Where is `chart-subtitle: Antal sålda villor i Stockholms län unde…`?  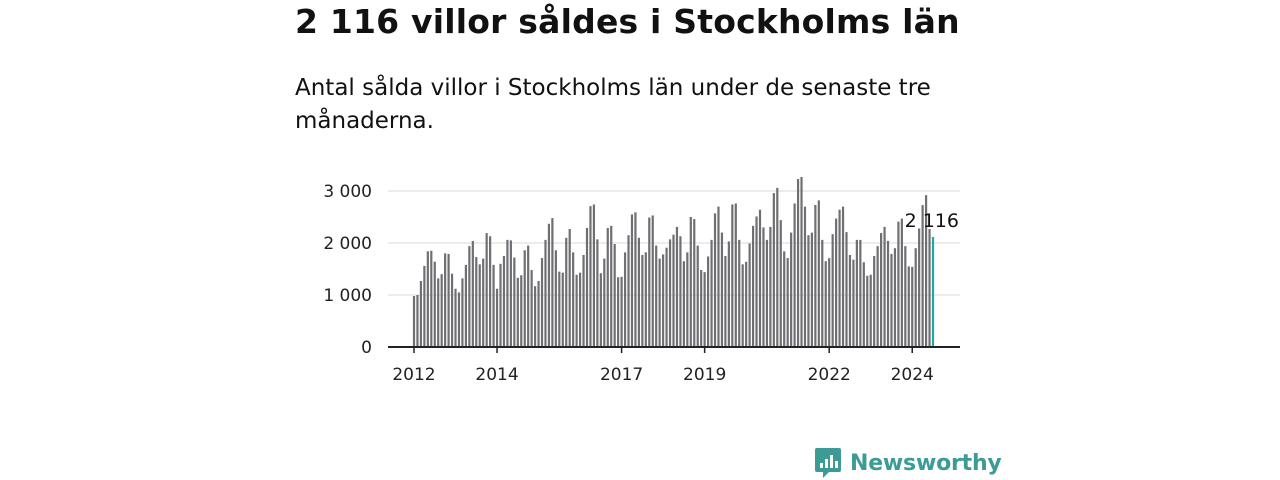
chart-subtitle: Antal sålda villor i Stockholms län unde… is located at coordinates (613, 104).